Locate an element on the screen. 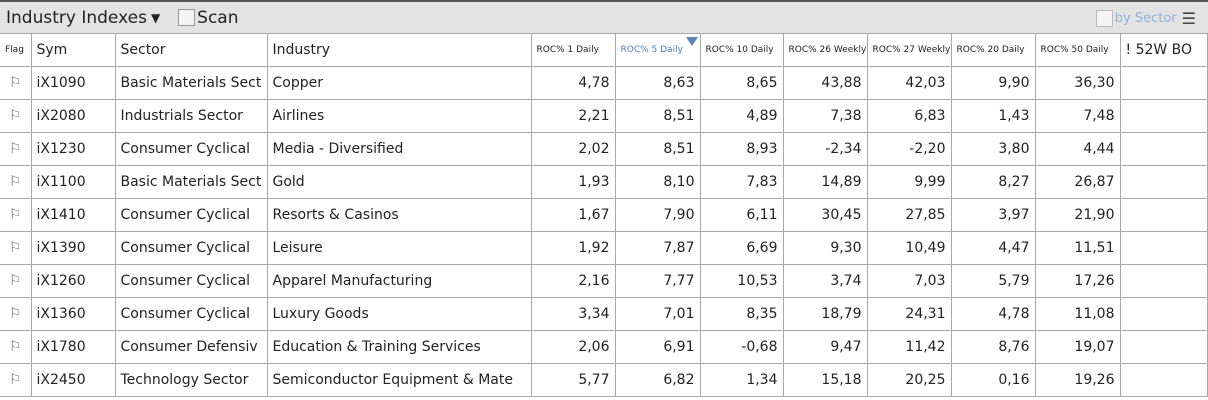  cell-sym: iX1390 is located at coordinates (73, 248).